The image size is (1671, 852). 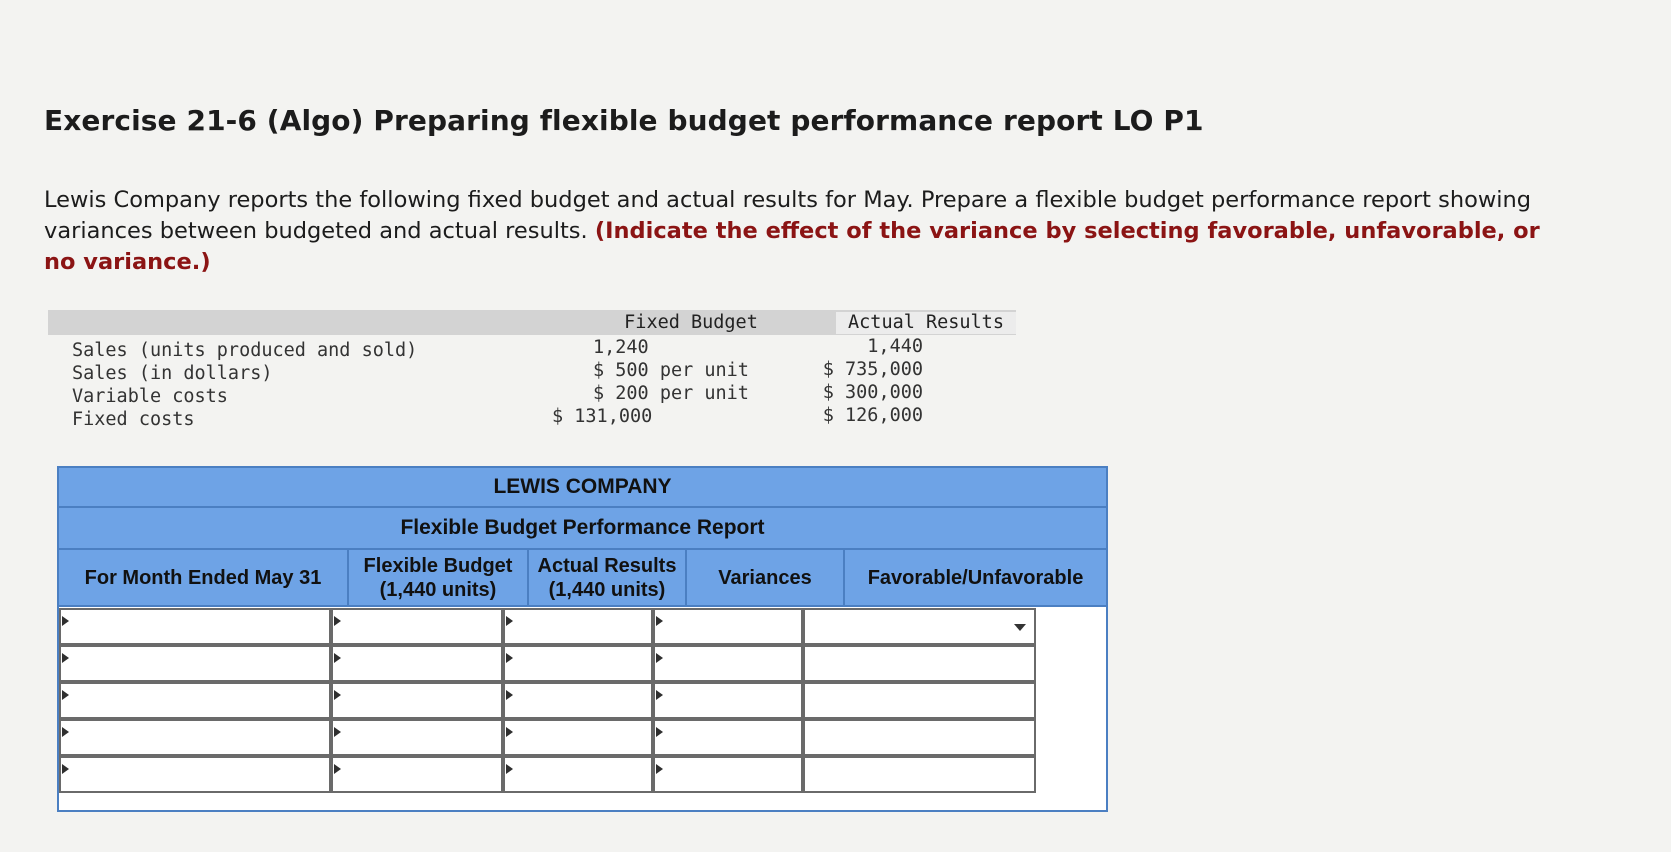 I want to click on given-label-fixed-costs: Fixed costs, so click(x=133, y=419).